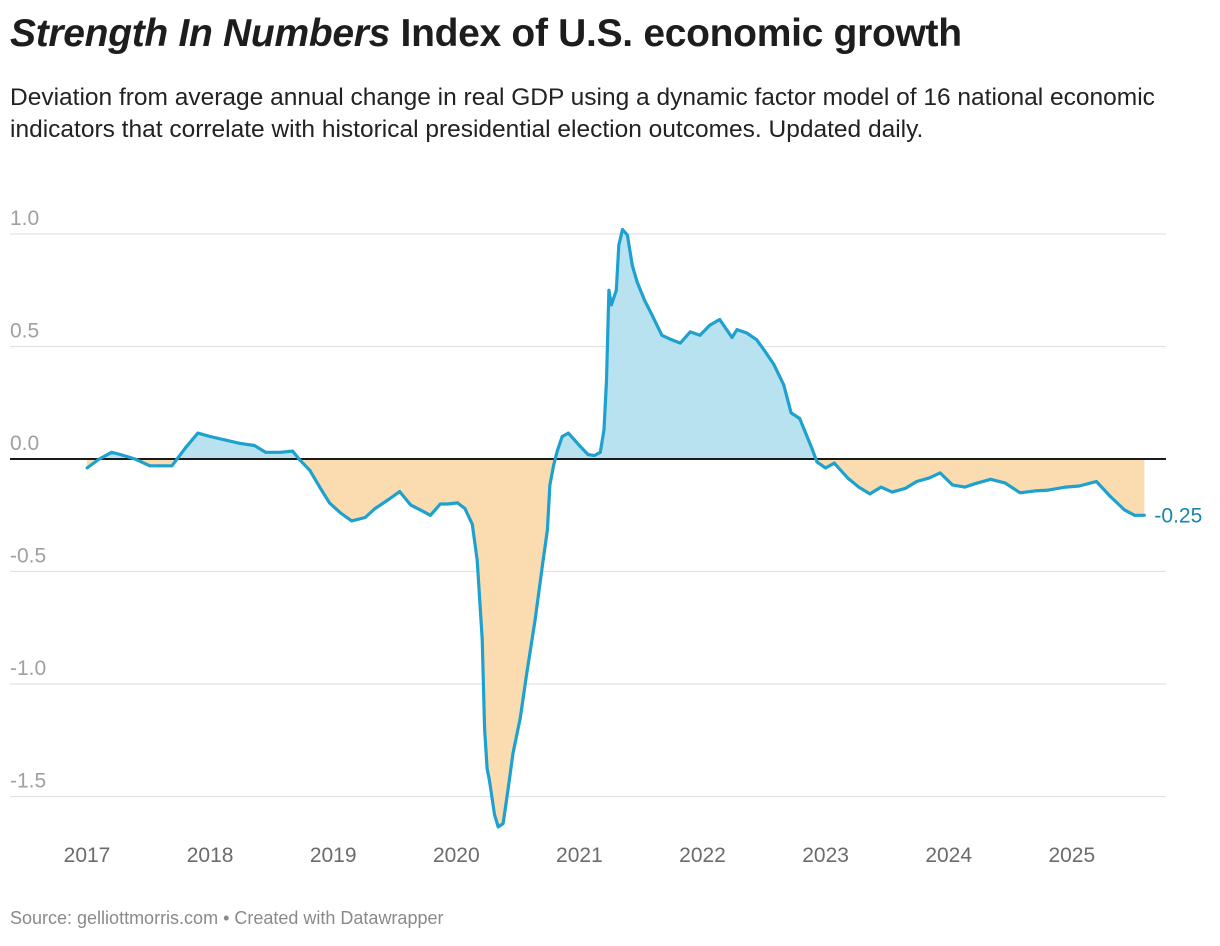  I want to click on y-axis: 1.0 0.5 0.0 -0.5 -1.0 -1.5, so click(28, 500).